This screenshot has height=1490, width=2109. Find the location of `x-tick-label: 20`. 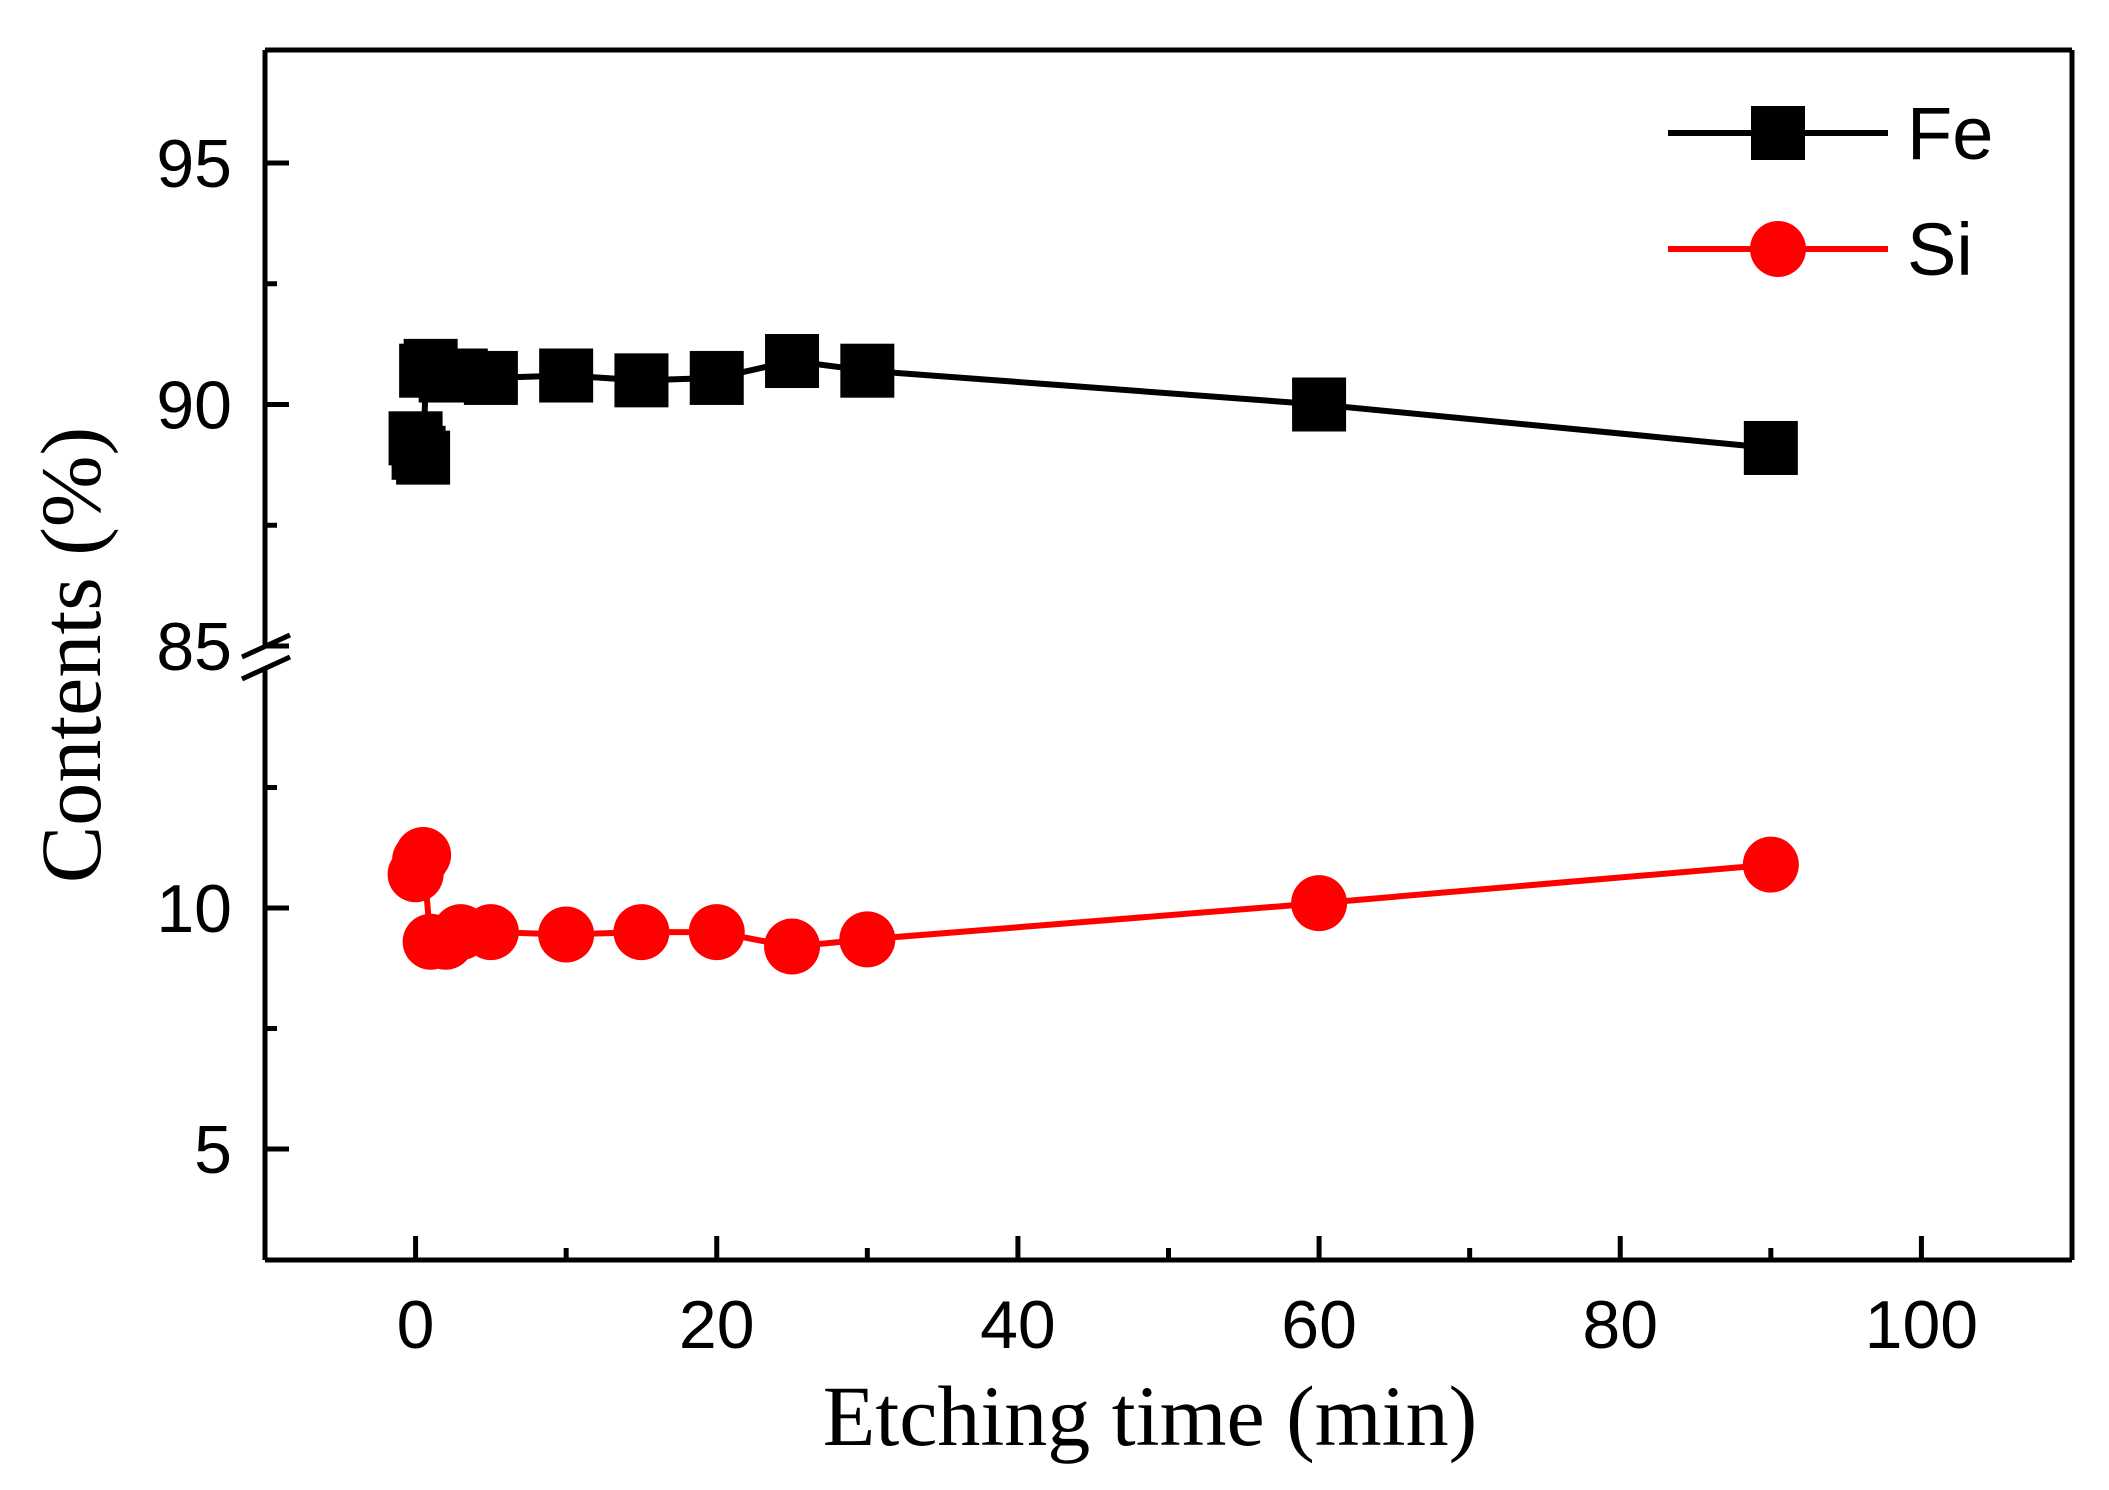

x-tick-label: 20 is located at coordinates (717, 1325).